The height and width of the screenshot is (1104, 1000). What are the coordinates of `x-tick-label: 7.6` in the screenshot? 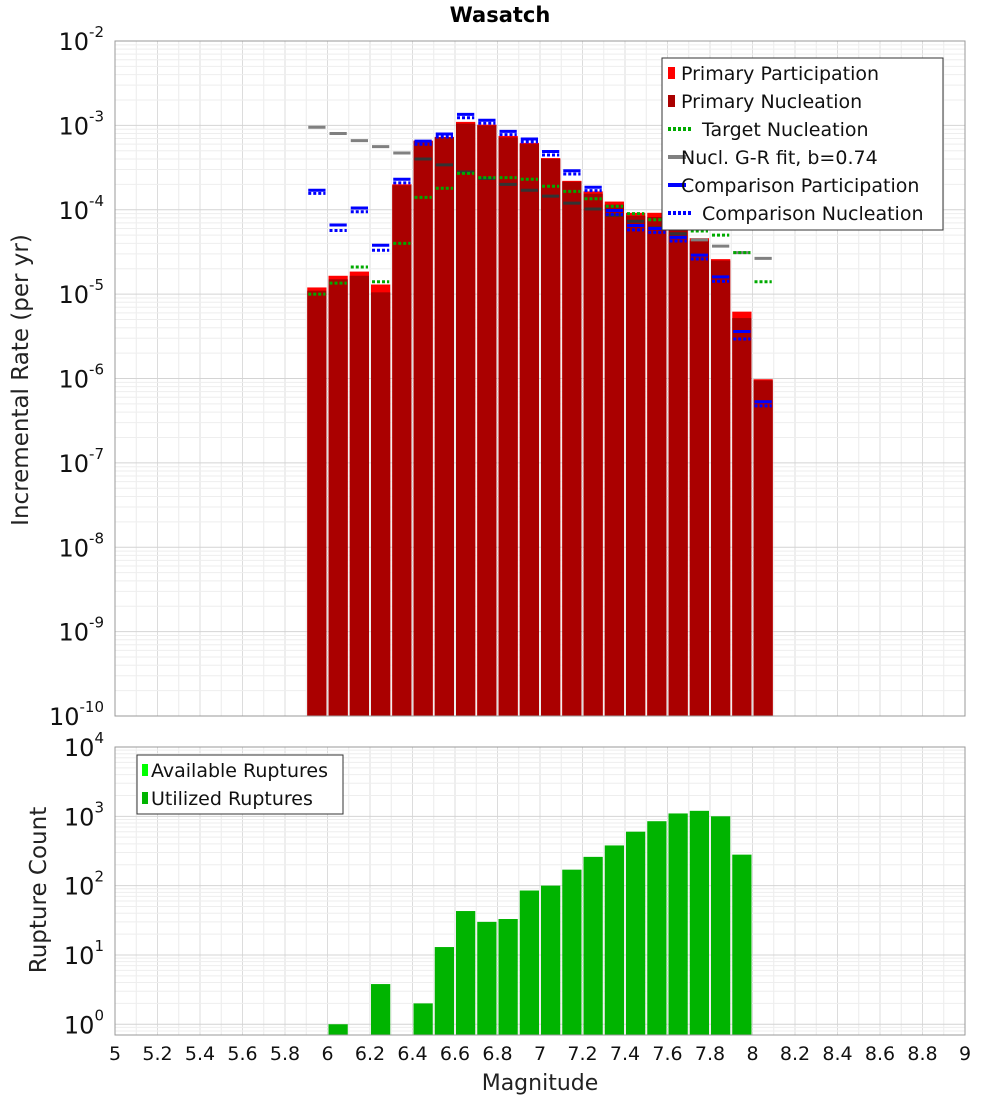 It's located at (667, 1054).